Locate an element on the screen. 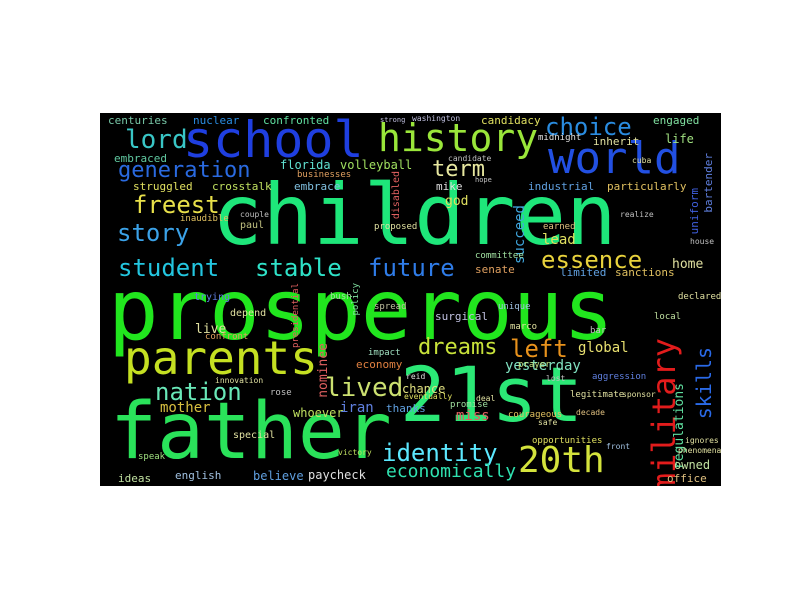 The width and height of the screenshot is (800, 600). word-paycheck: paycheck is located at coordinates (337, 475).